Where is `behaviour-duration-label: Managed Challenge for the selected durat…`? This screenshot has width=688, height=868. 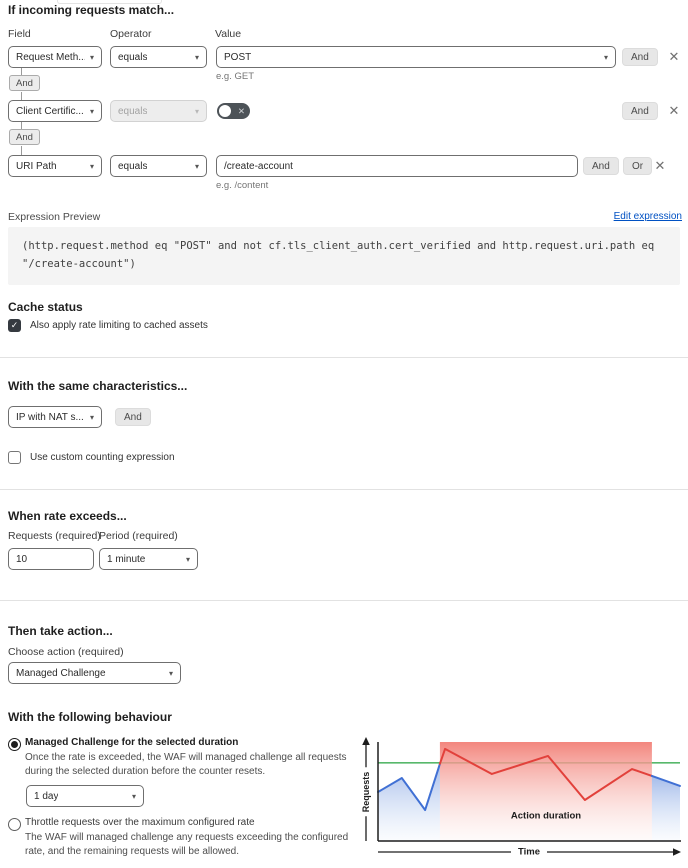 behaviour-duration-label: Managed Challenge for the selected durat… is located at coordinates (132, 742).